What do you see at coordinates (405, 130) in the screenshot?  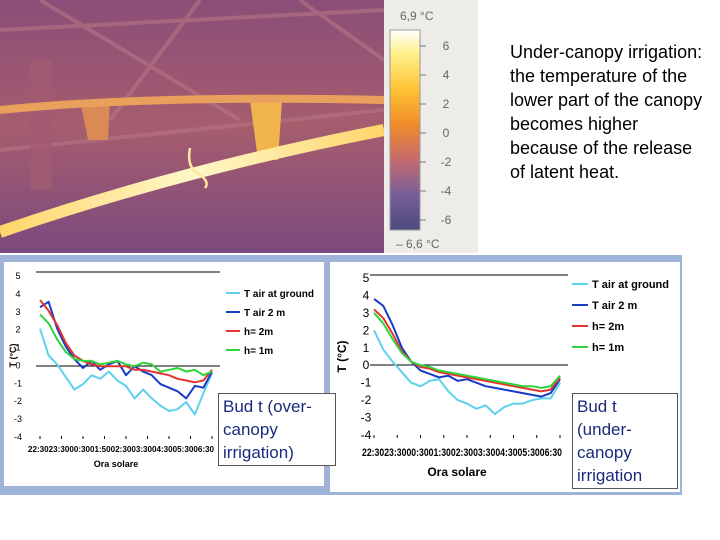 I see `scale-bar` at bounding box center [405, 130].